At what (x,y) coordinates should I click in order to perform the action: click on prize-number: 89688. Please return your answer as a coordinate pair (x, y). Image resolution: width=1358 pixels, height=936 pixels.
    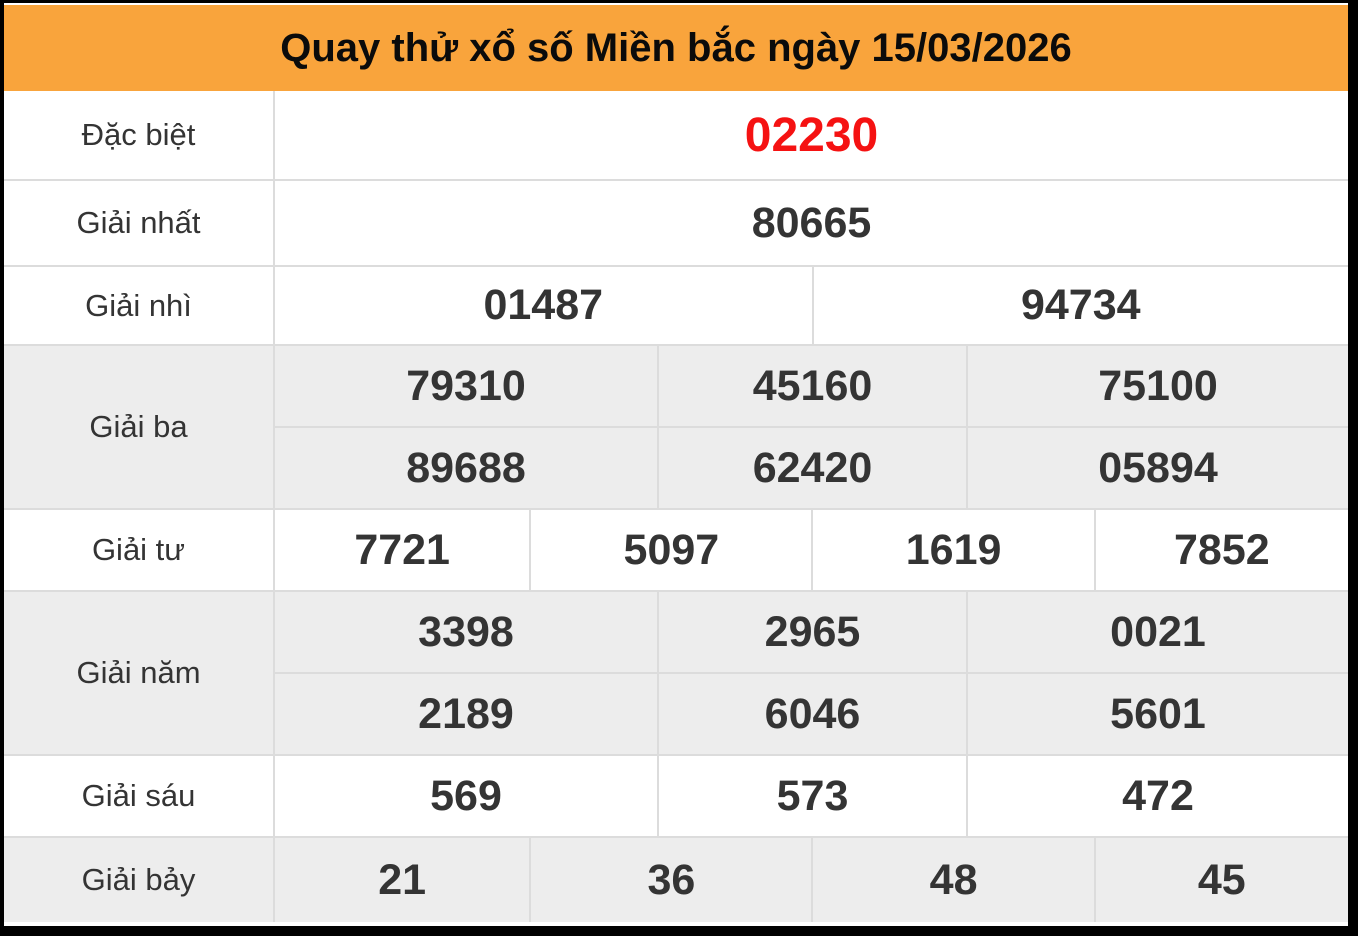
    Looking at the image, I should click on (466, 467).